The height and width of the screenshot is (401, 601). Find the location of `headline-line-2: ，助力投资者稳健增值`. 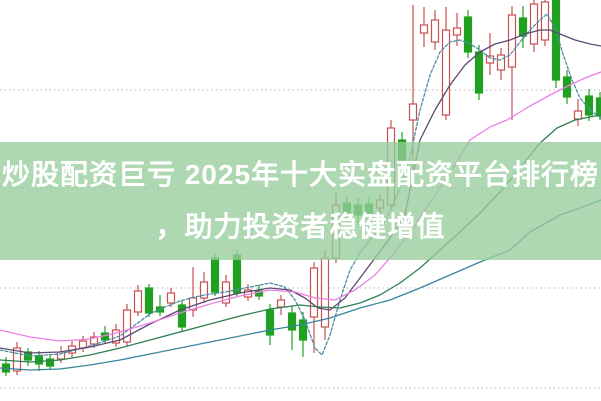

headline-line-2: ，助力投资者稳健增值 is located at coordinates (300, 226).